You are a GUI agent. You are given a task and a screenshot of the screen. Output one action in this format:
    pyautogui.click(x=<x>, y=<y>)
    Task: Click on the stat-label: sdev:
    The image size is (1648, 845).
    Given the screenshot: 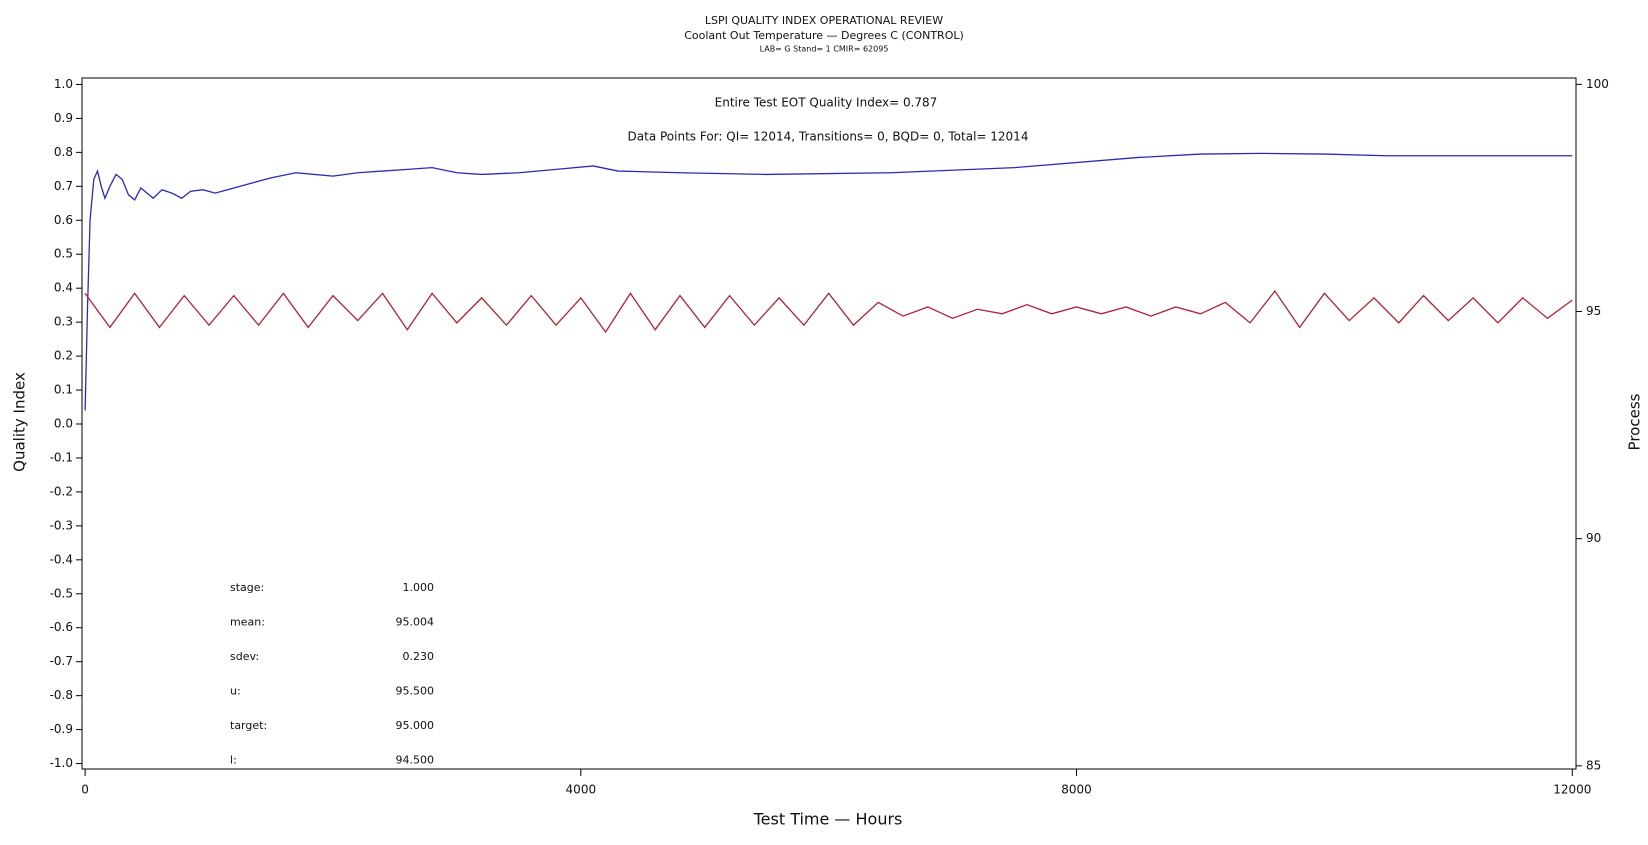 What is the action you would take?
    pyautogui.click(x=244, y=656)
    